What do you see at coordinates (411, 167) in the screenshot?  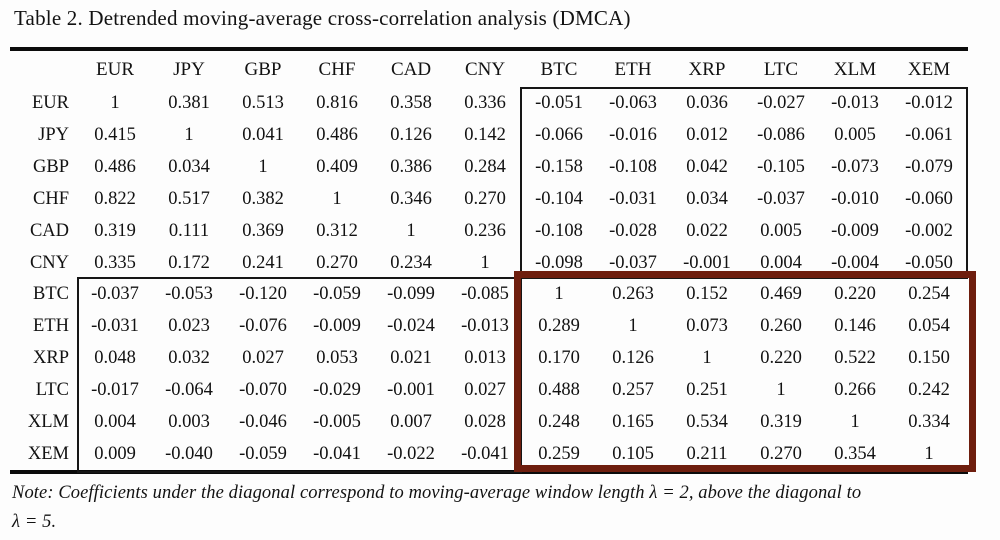 I see `matrix-cell: 0.386` at bounding box center [411, 167].